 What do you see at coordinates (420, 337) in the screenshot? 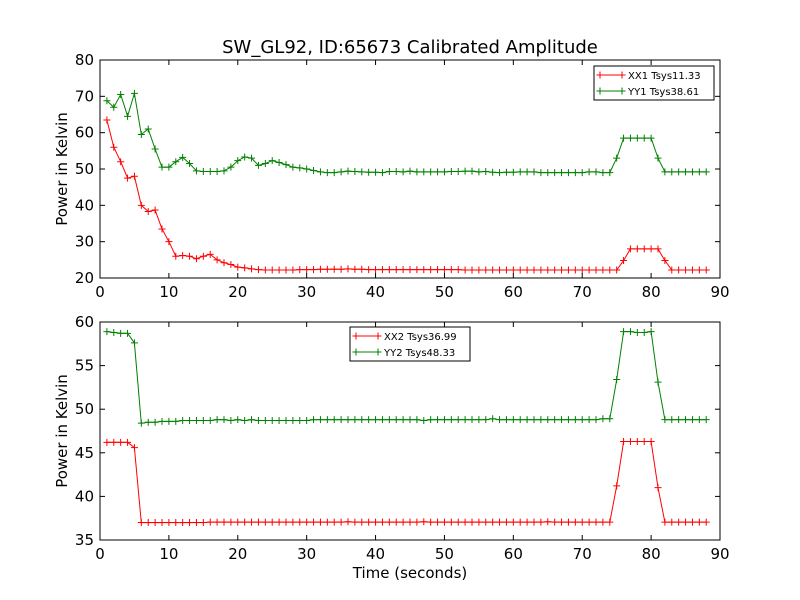
I see `bottom-legend-label-1: XX2 Tsys36.99` at bounding box center [420, 337].